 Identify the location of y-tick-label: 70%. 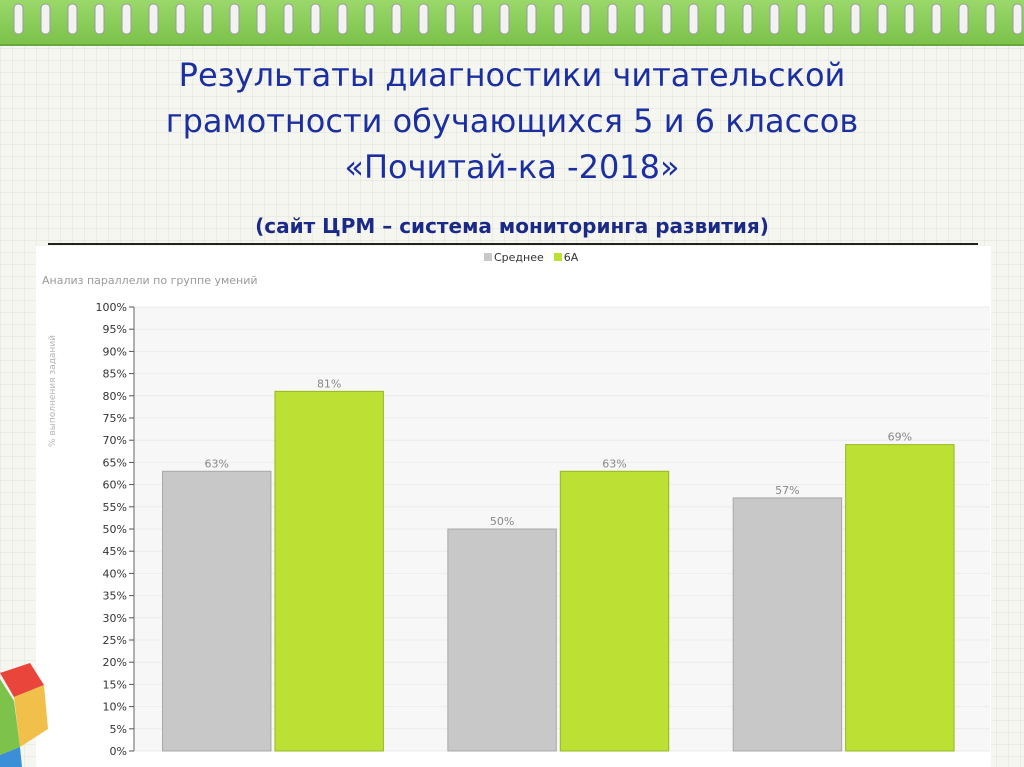
(115, 440).